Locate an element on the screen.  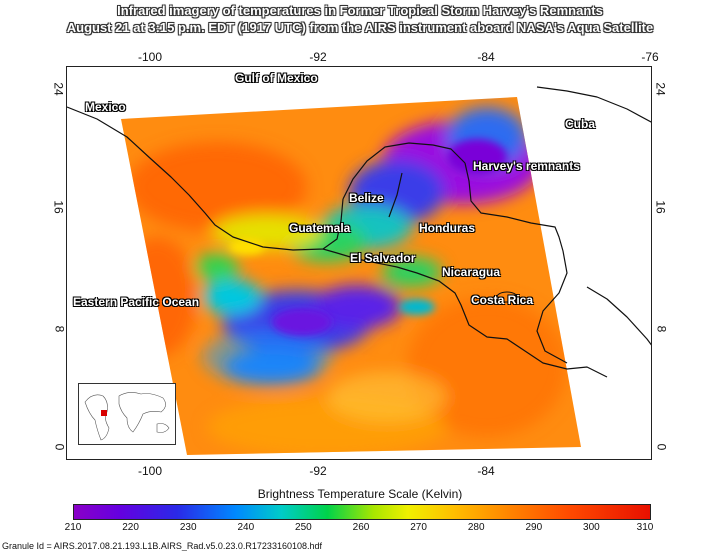
lon-tick-top: -100 is located at coordinates (150, 57).